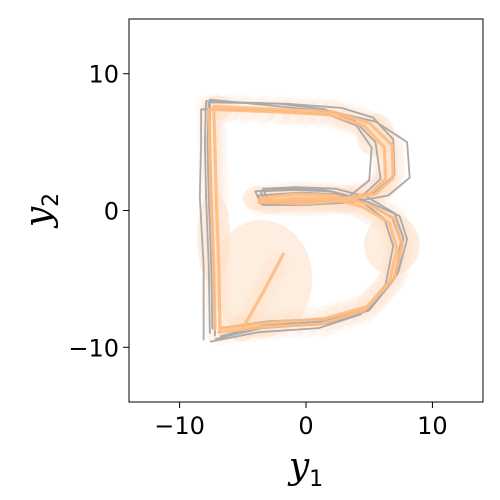 The width and height of the screenshot is (500, 500). What do you see at coordinates (179, 426) in the screenshot?
I see `x-tick-label: −10` at bounding box center [179, 426].